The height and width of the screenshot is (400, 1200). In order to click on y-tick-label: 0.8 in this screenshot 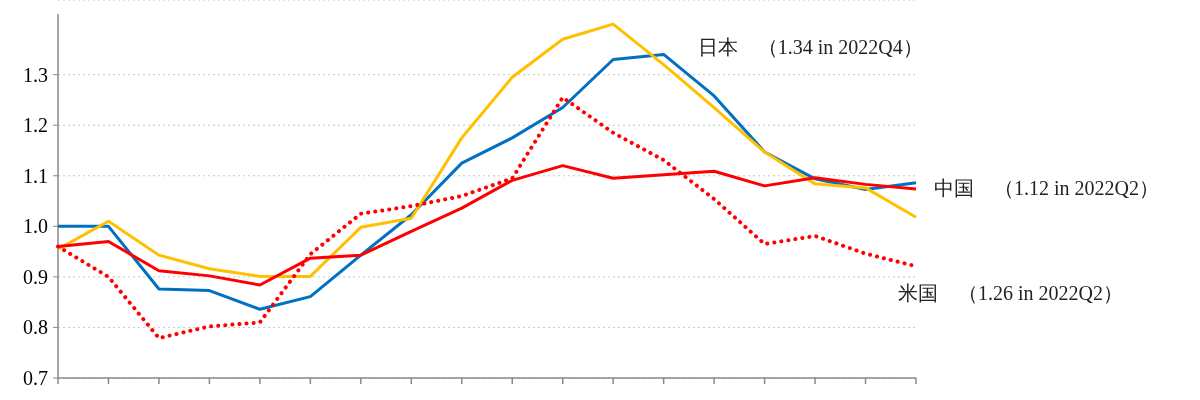, I will do `click(35, 327)`.